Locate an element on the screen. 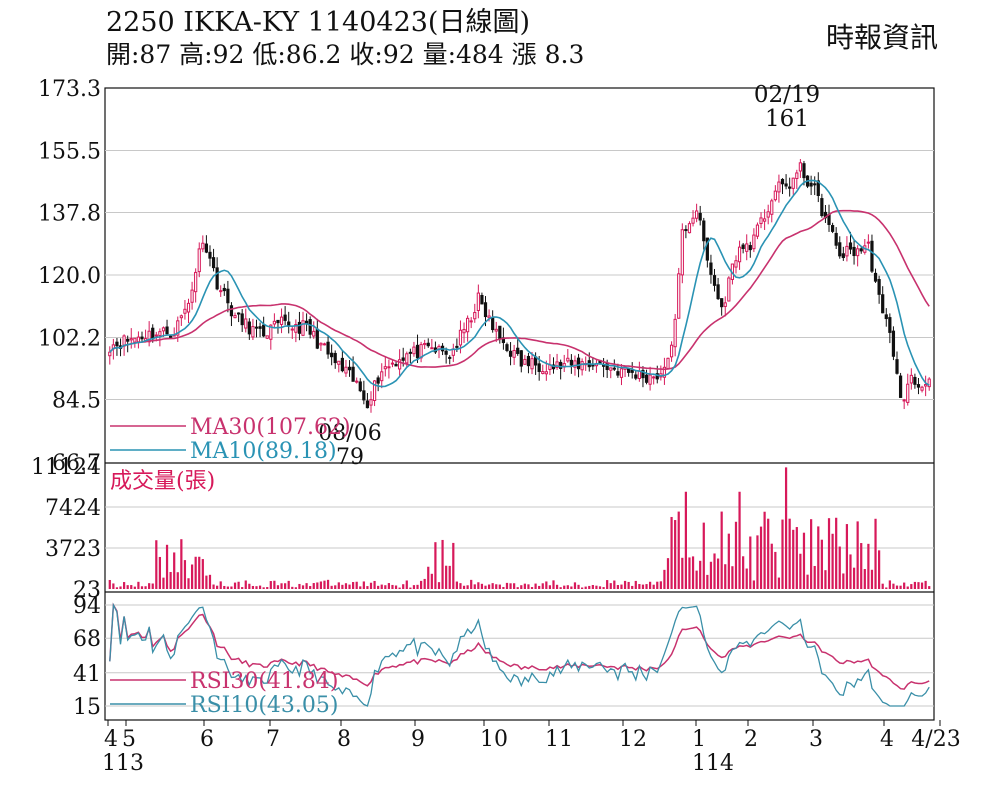 The image size is (1000, 800). x-month-label: 6 is located at coordinates (207, 739).